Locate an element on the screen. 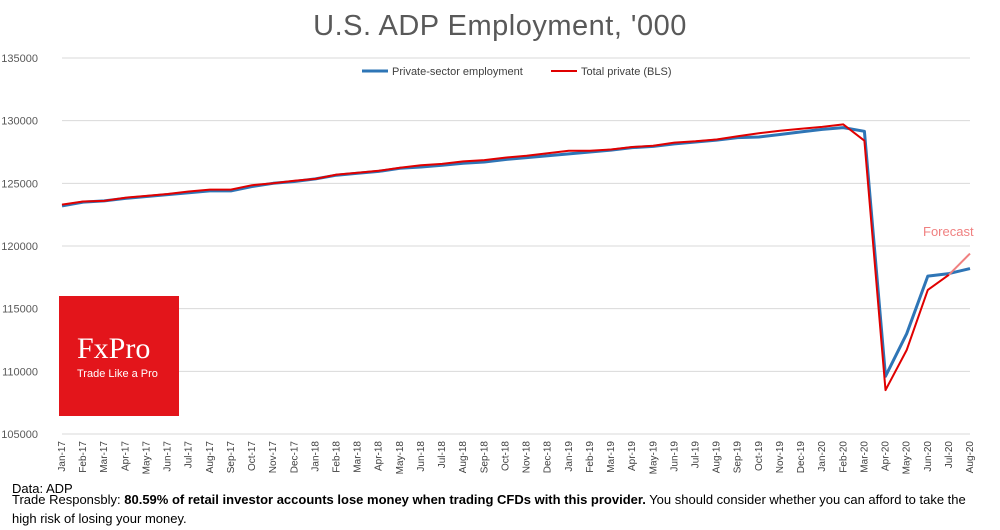 The image size is (1000, 530). x-tick-label: Dec-18 is located at coordinates (548, 457).